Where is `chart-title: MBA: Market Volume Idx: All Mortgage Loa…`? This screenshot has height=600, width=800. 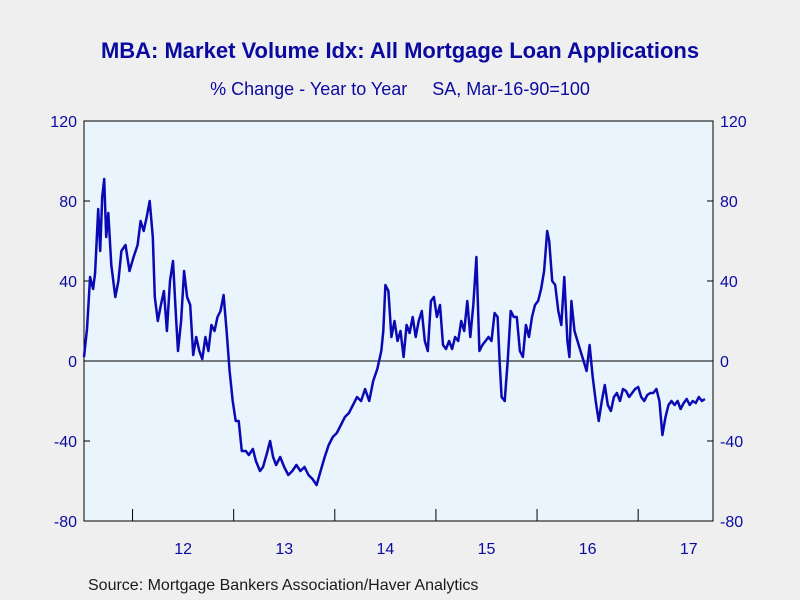 chart-title: MBA: Market Volume Idx: All Mortgage Loa… is located at coordinates (400, 50).